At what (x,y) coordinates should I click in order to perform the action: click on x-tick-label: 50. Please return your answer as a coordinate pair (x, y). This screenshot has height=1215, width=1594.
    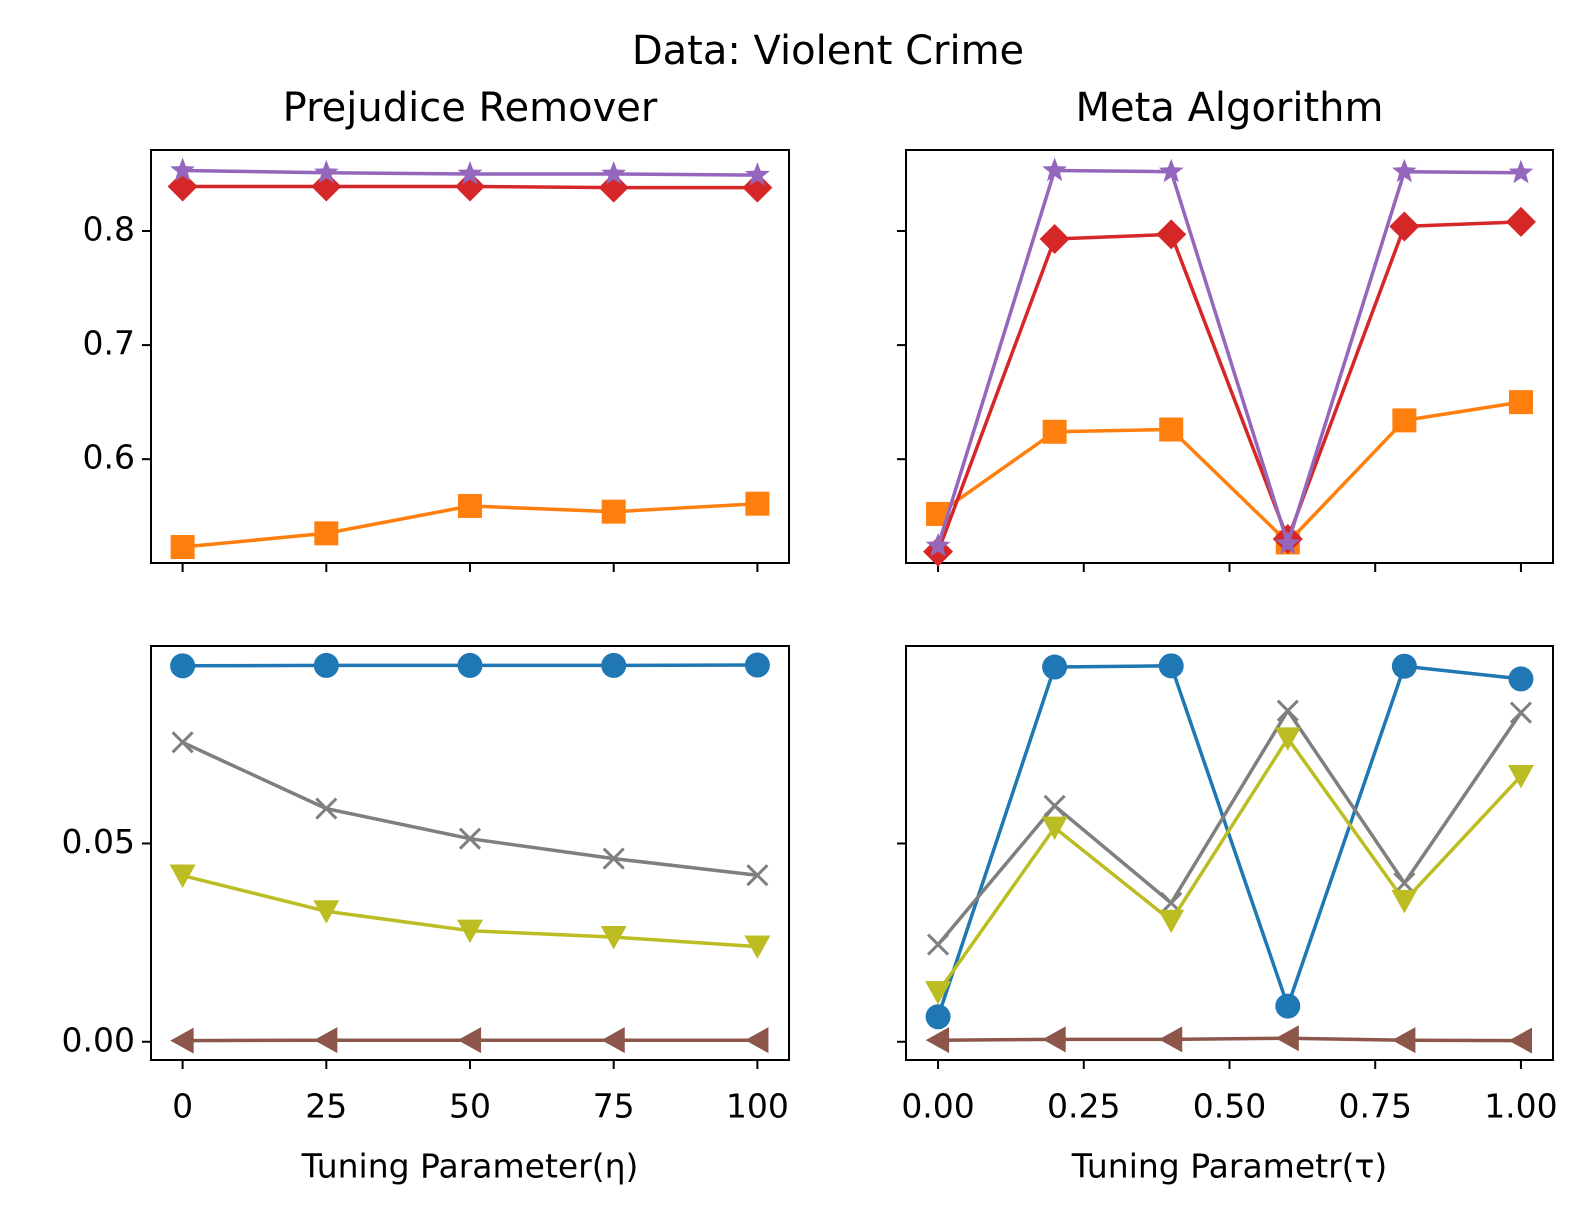
    Looking at the image, I should click on (470, 1106).